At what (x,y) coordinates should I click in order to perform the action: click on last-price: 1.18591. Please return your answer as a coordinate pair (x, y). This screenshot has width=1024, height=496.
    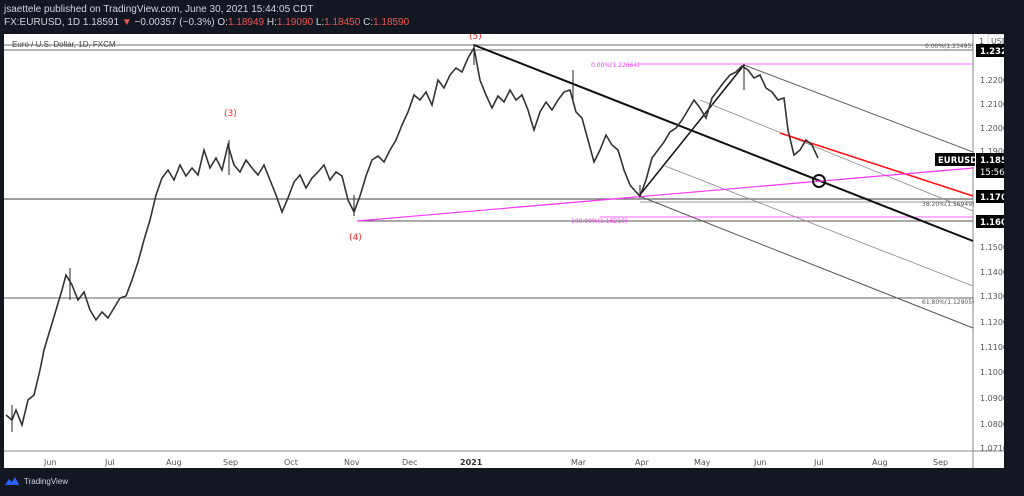
    Looking at the image, I should click on (101, 22).